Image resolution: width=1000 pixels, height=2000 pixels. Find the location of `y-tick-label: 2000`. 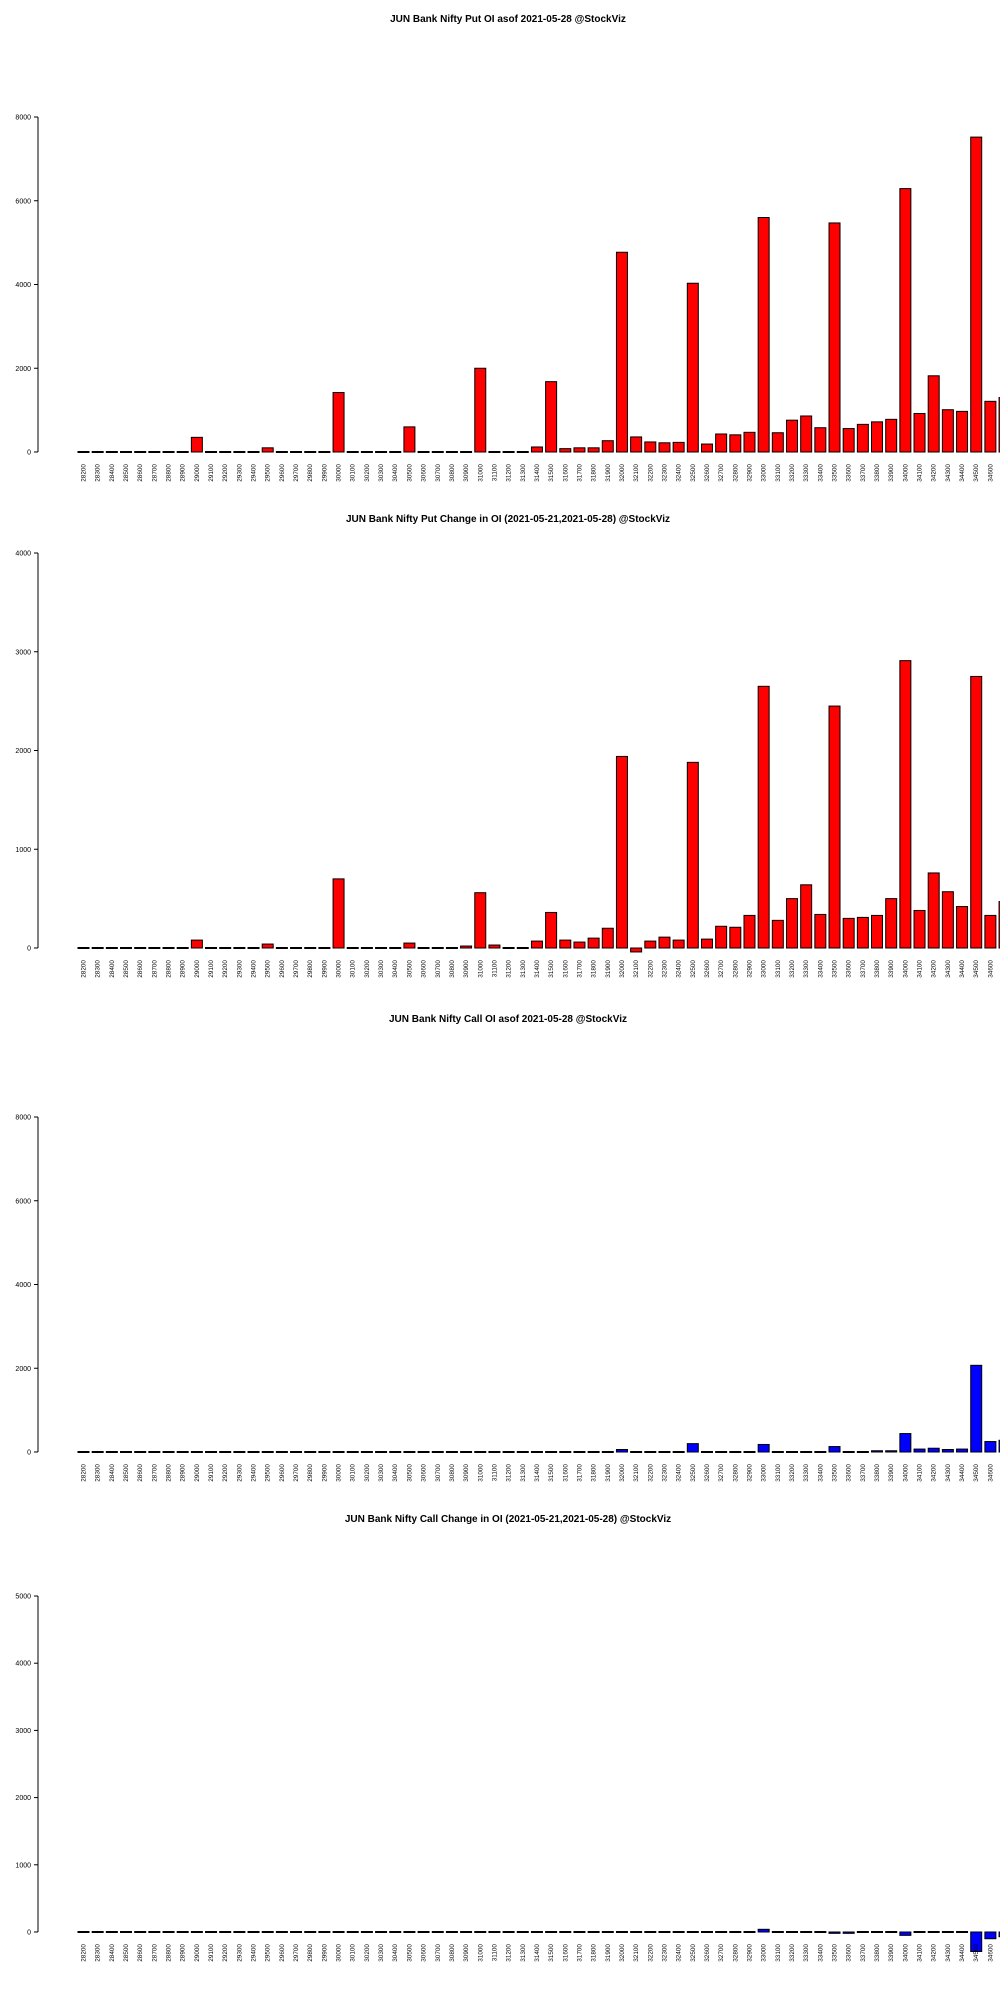

y-tick-label: 2000 is located at coordinates (23, 369).